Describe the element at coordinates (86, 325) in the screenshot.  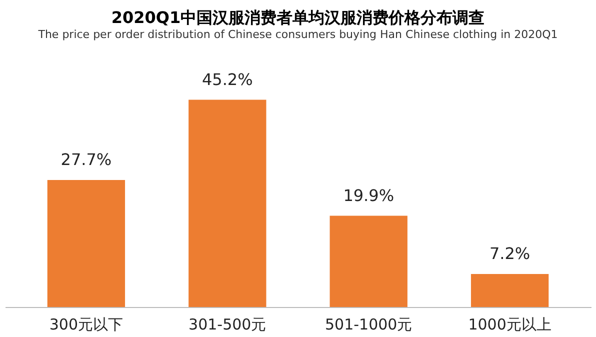
I see `x-tick-label: 300元以下` at that location.